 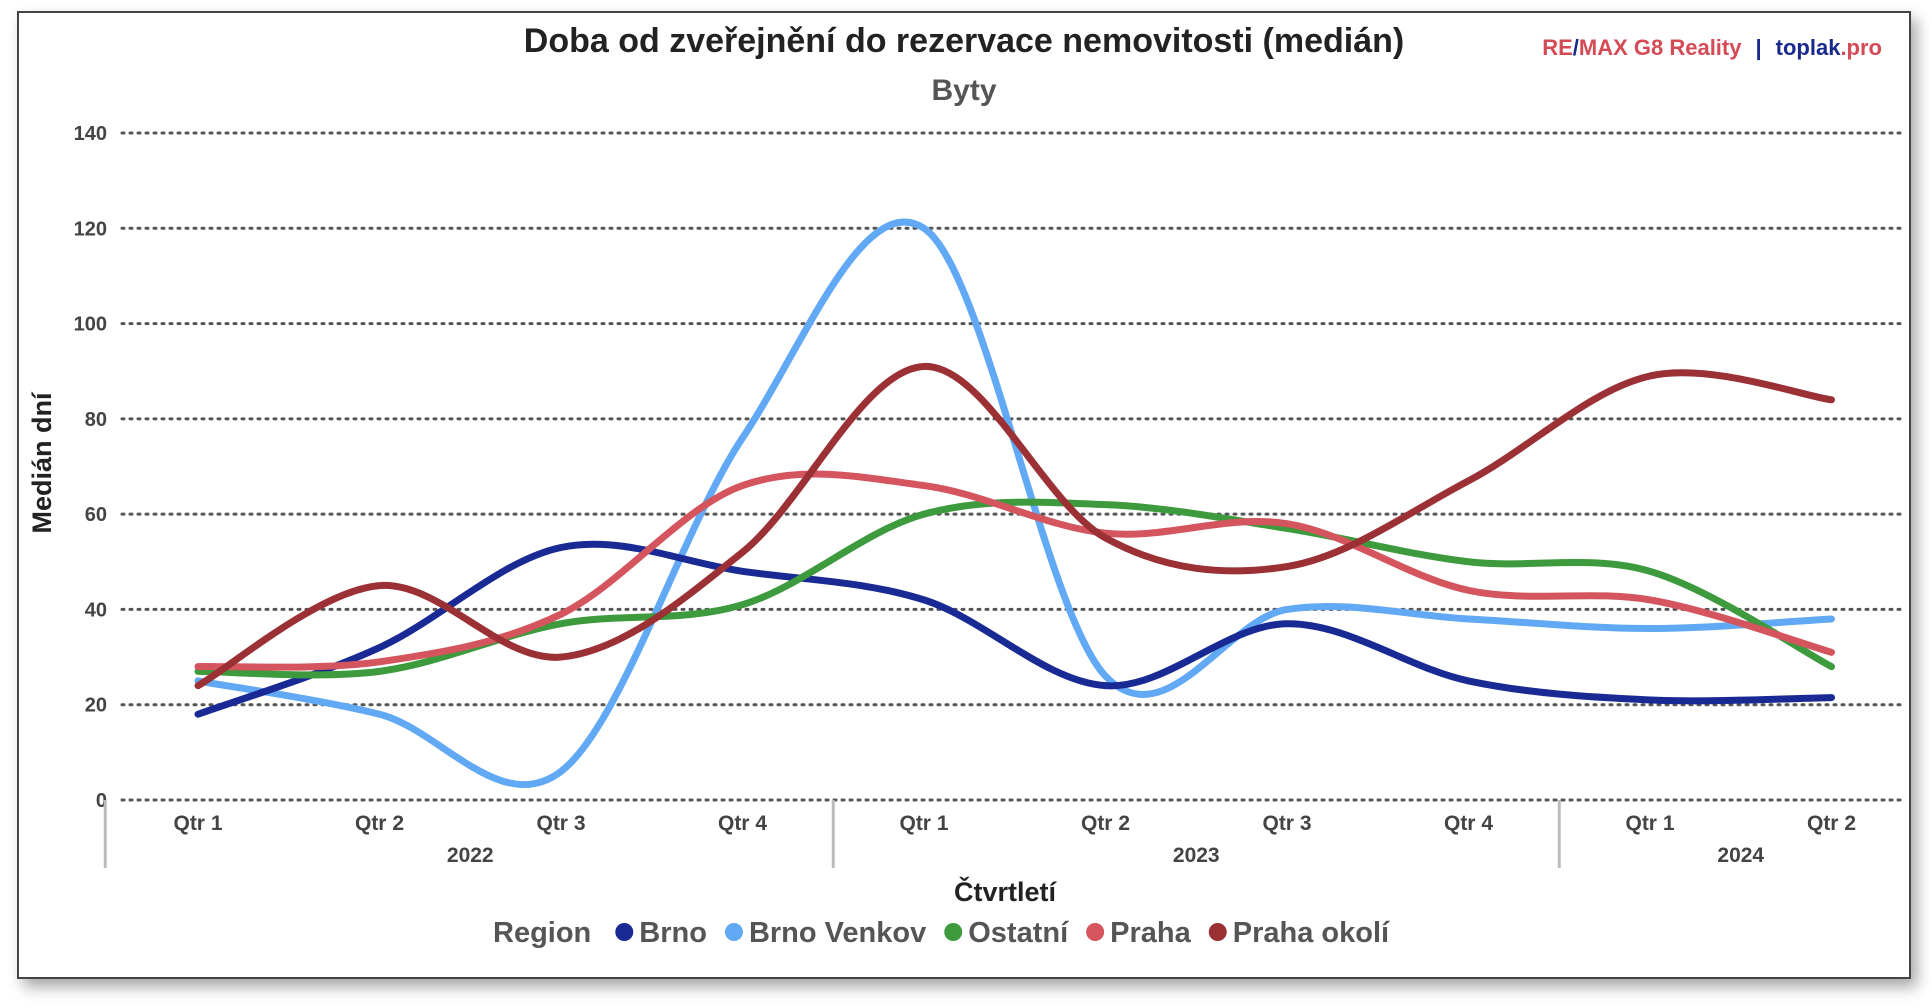 I want to click on legend-title: Region, so click(x=542, y=933).